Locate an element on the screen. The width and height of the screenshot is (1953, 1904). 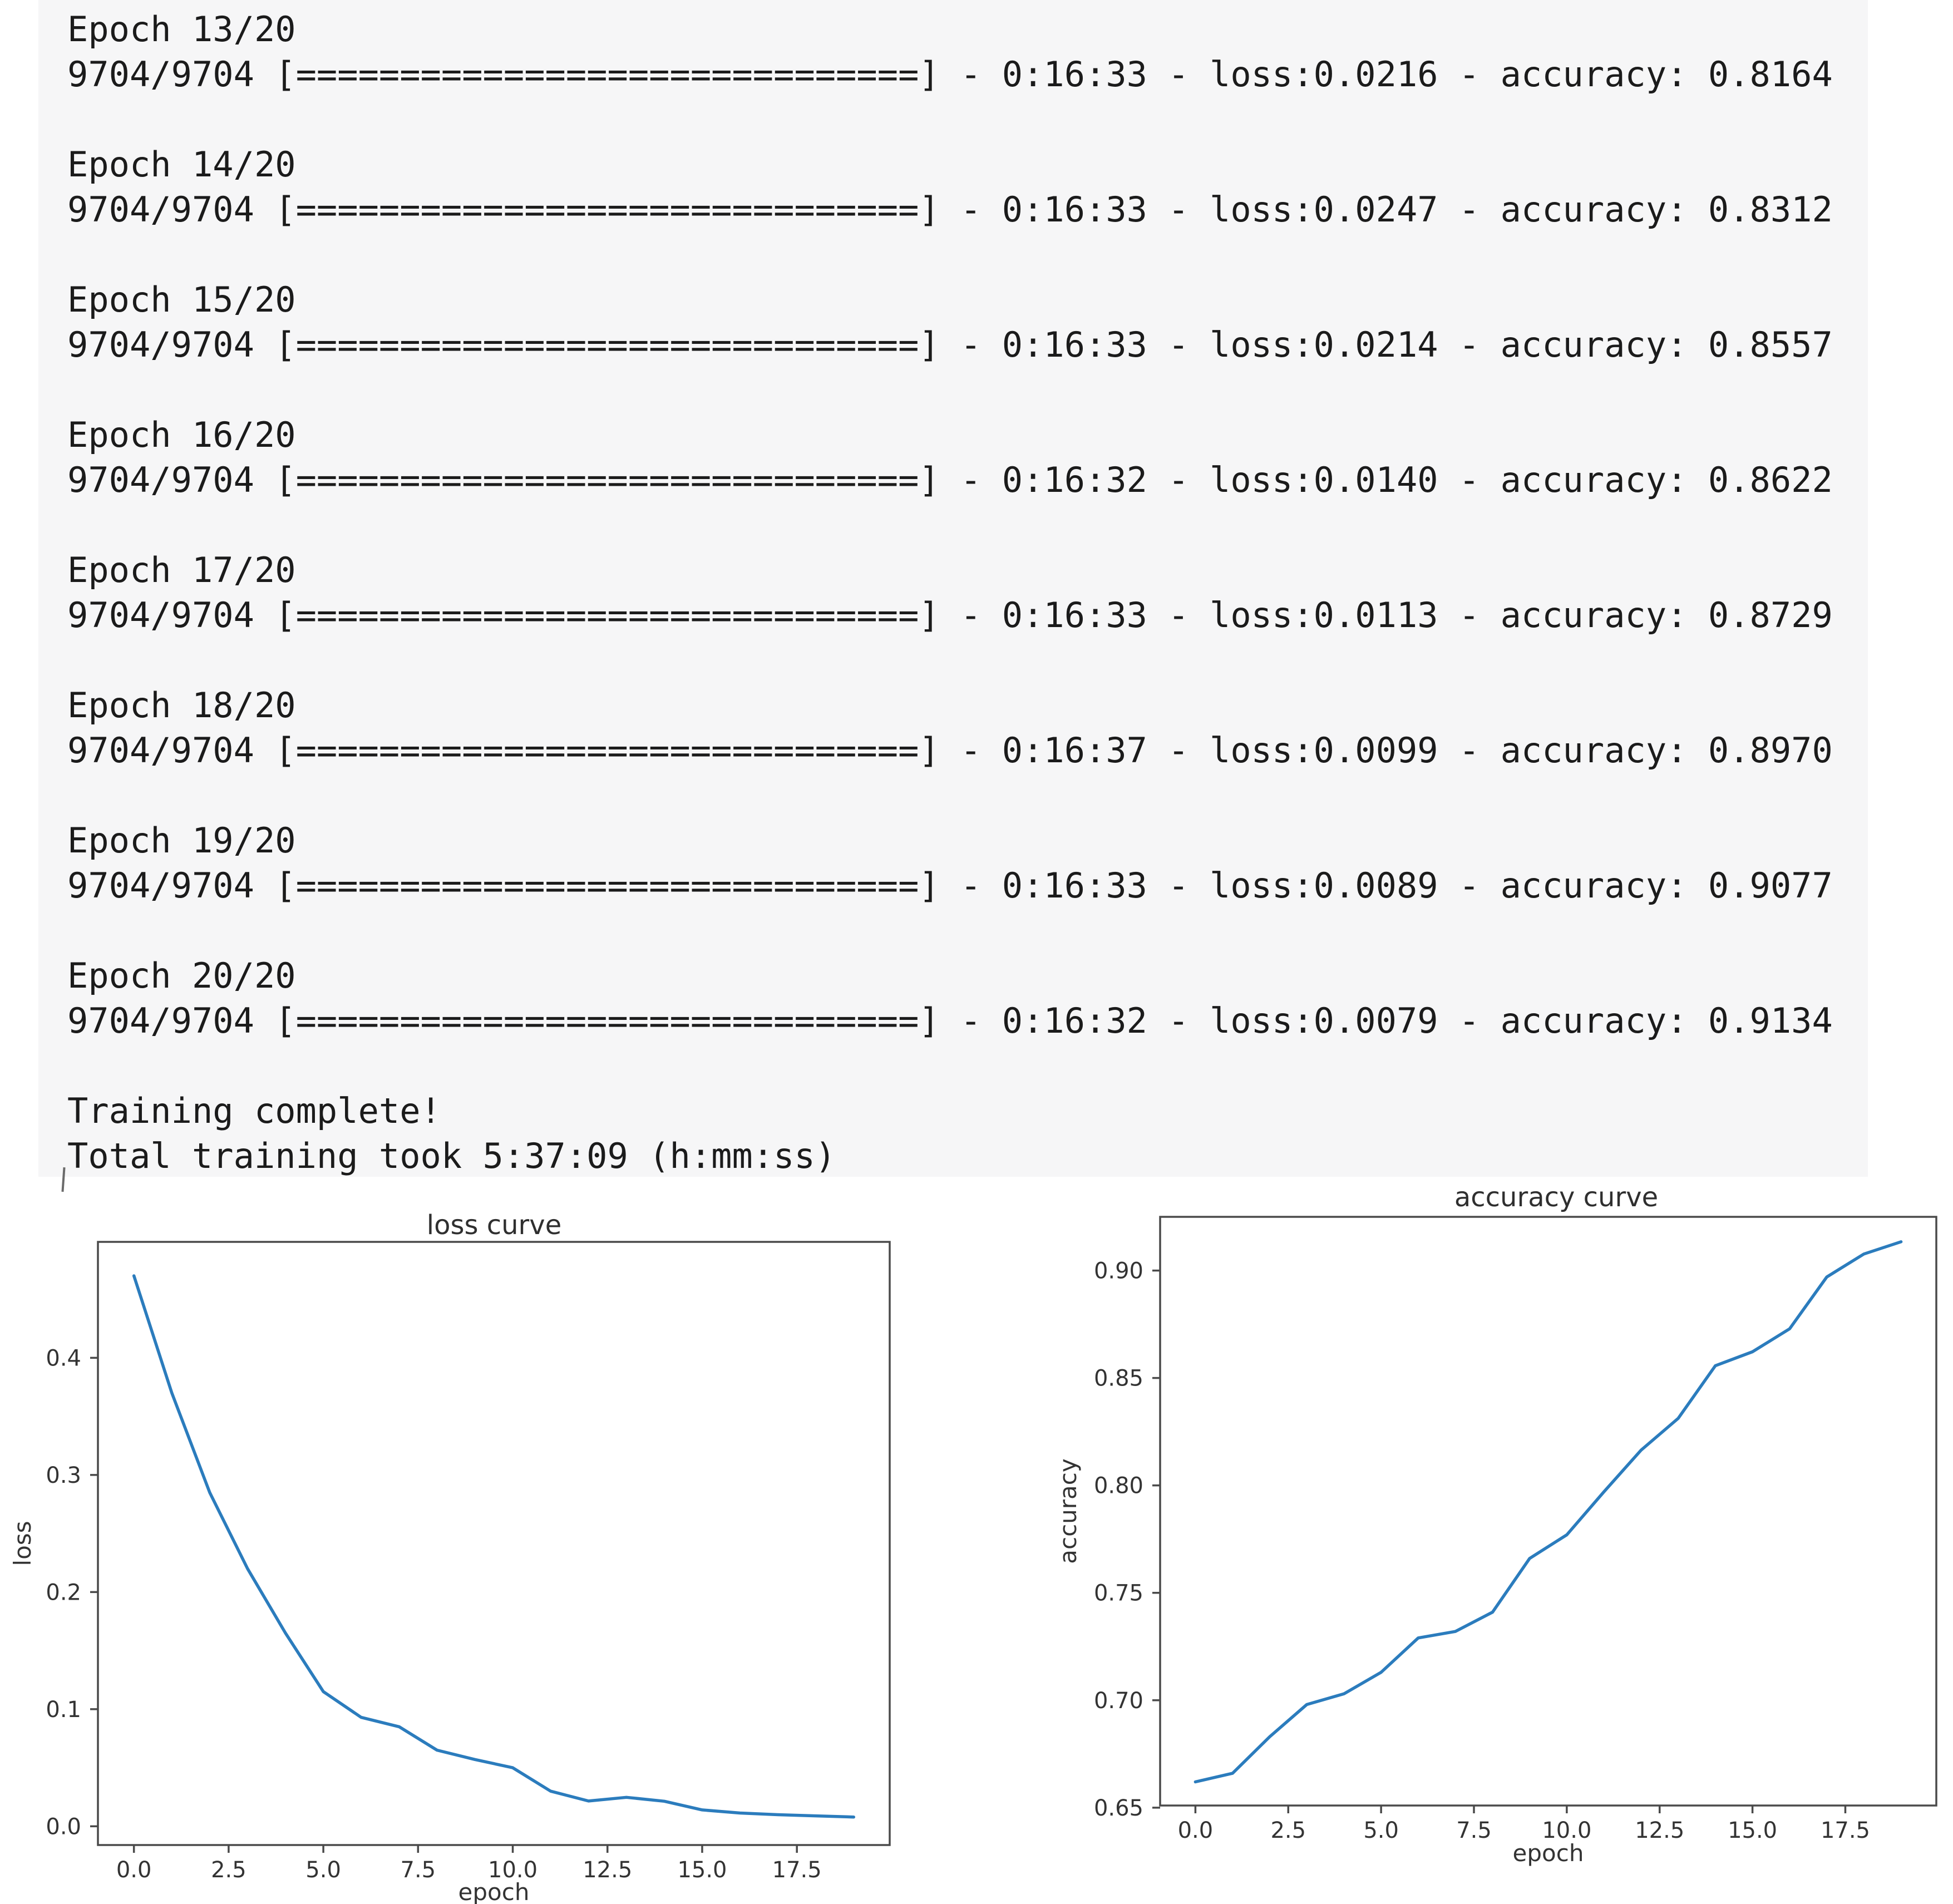
y-tick-label: 0.4 is located at coordinates (63, 1358).